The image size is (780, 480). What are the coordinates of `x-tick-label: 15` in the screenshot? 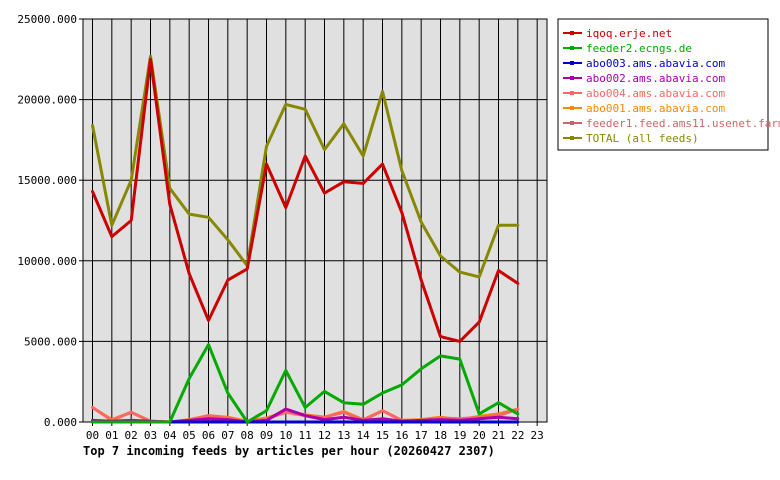 It's located at (382, 435).